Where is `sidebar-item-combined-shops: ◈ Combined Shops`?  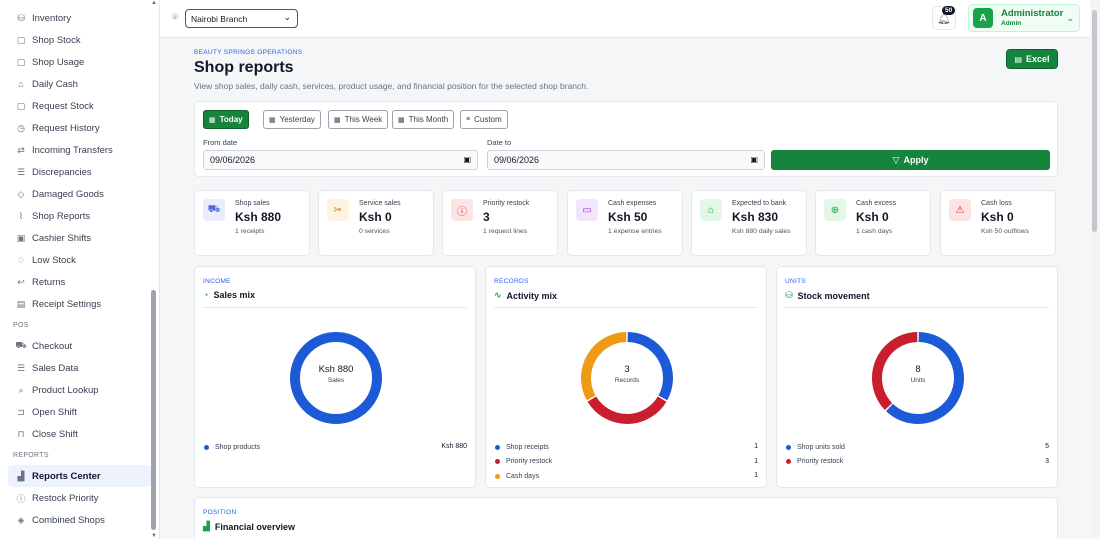
sidebar-item-combined-shops: ◈ Combined Shops is located at coordinates (75, 520).